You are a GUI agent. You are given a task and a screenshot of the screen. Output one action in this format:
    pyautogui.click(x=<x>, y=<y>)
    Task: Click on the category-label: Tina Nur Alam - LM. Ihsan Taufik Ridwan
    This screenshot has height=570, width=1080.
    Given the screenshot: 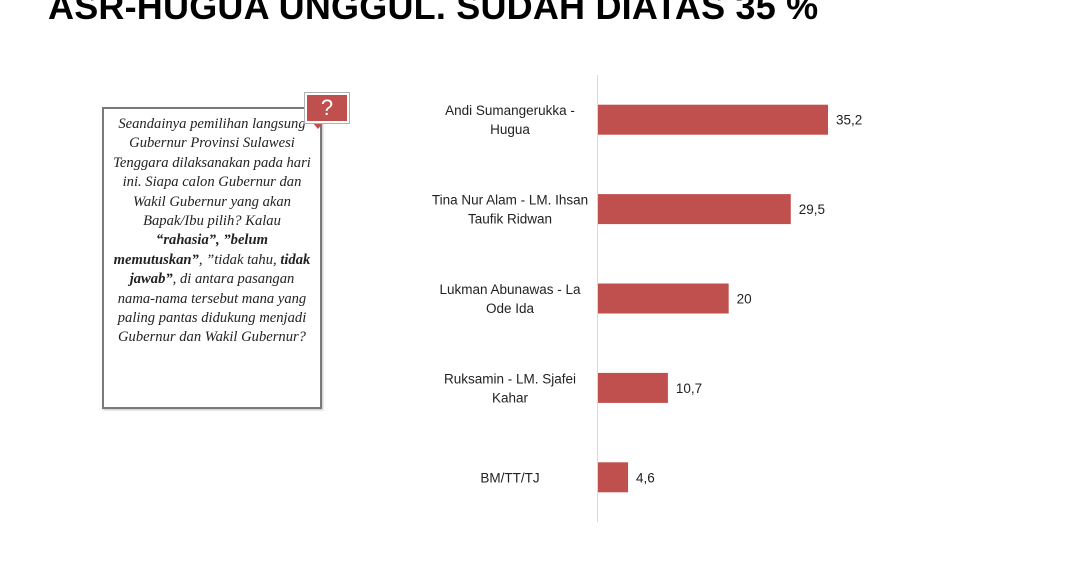 What is the action you would take?
    pyautogui.click(x=510, y=210)
    